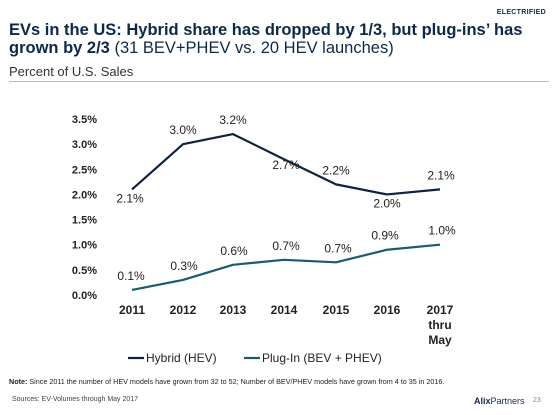 The image size is (554, 415). I want to click on x-tick-label: 2014, so click(284, 310).